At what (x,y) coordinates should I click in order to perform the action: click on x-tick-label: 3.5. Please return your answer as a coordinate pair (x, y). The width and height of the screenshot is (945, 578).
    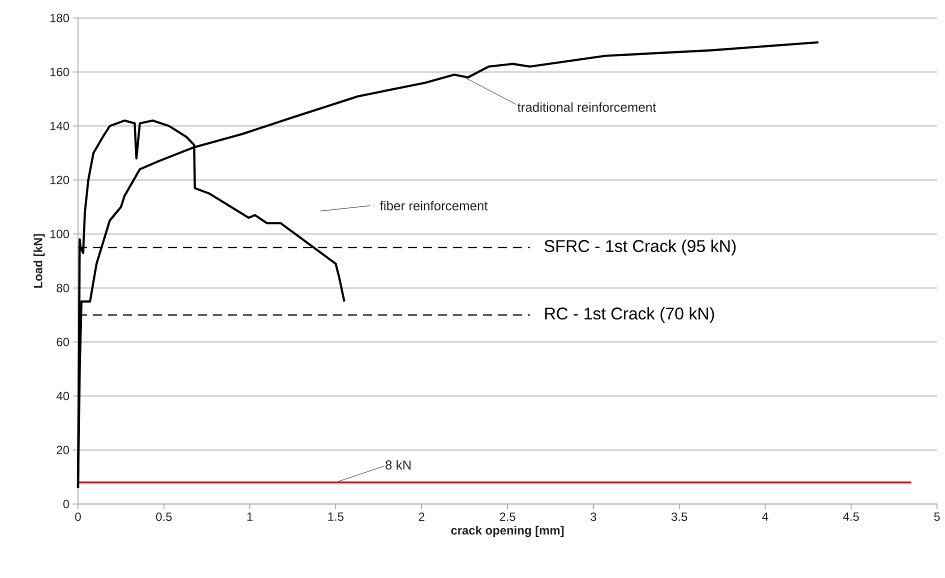
    Looking at the image, I should click on (679, 516).